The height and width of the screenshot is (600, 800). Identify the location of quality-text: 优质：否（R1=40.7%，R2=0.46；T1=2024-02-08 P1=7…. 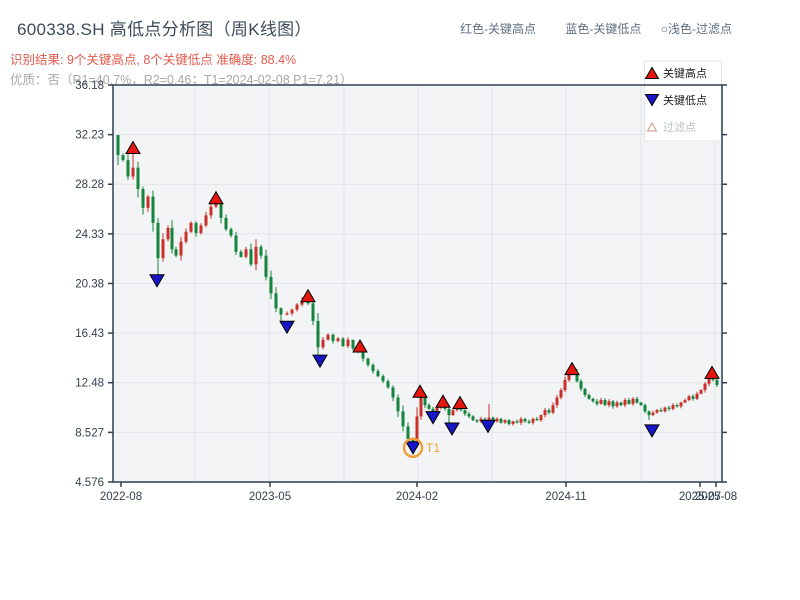
(181, 80).